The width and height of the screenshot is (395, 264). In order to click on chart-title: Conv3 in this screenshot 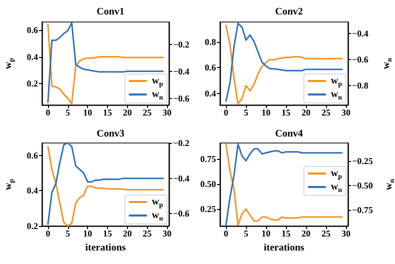, I will do `click(110, 134)`.